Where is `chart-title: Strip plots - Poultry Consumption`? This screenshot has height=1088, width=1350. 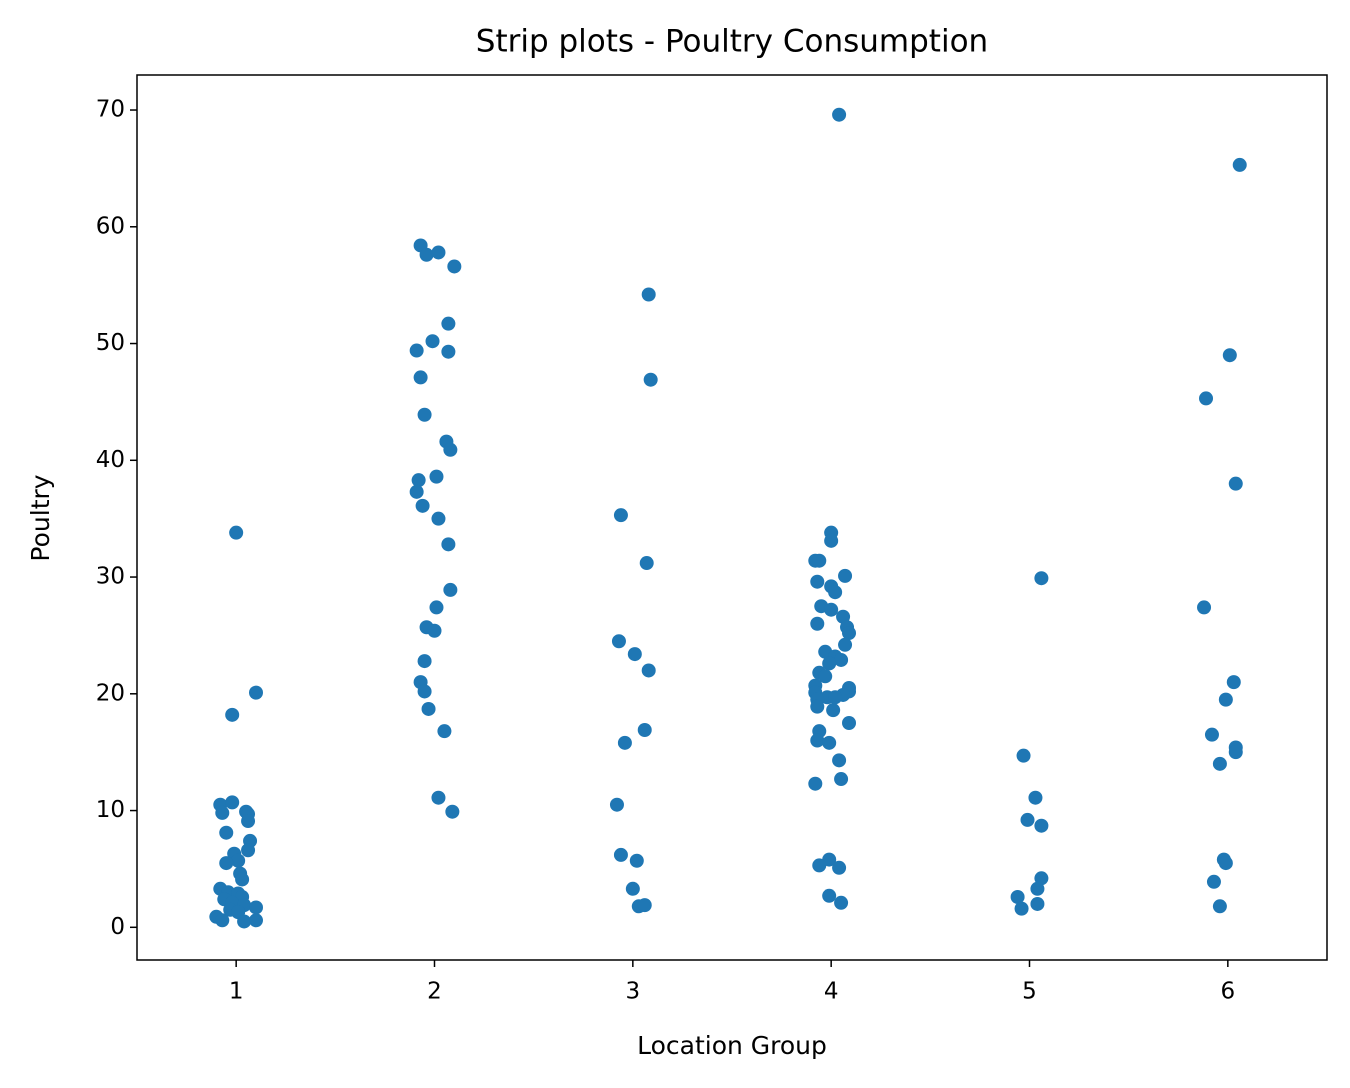 chart-title: Strip plots - Poultry Consumption is located at coordinates (732, 42).